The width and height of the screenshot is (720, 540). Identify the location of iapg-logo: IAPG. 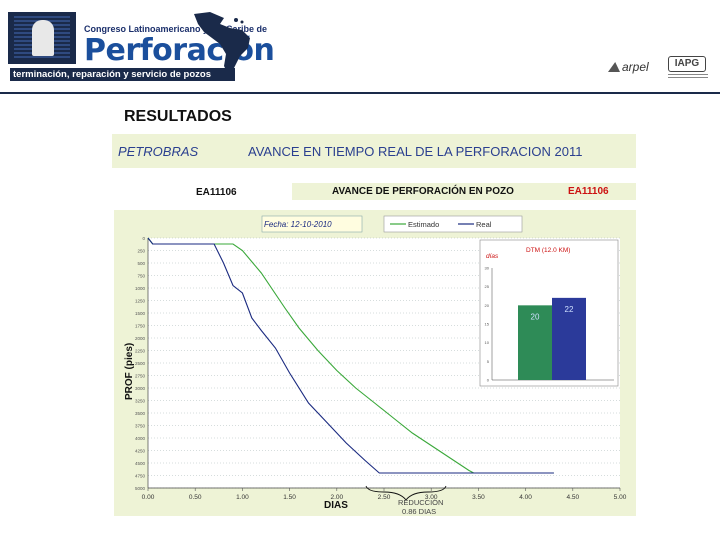
(688, 69).